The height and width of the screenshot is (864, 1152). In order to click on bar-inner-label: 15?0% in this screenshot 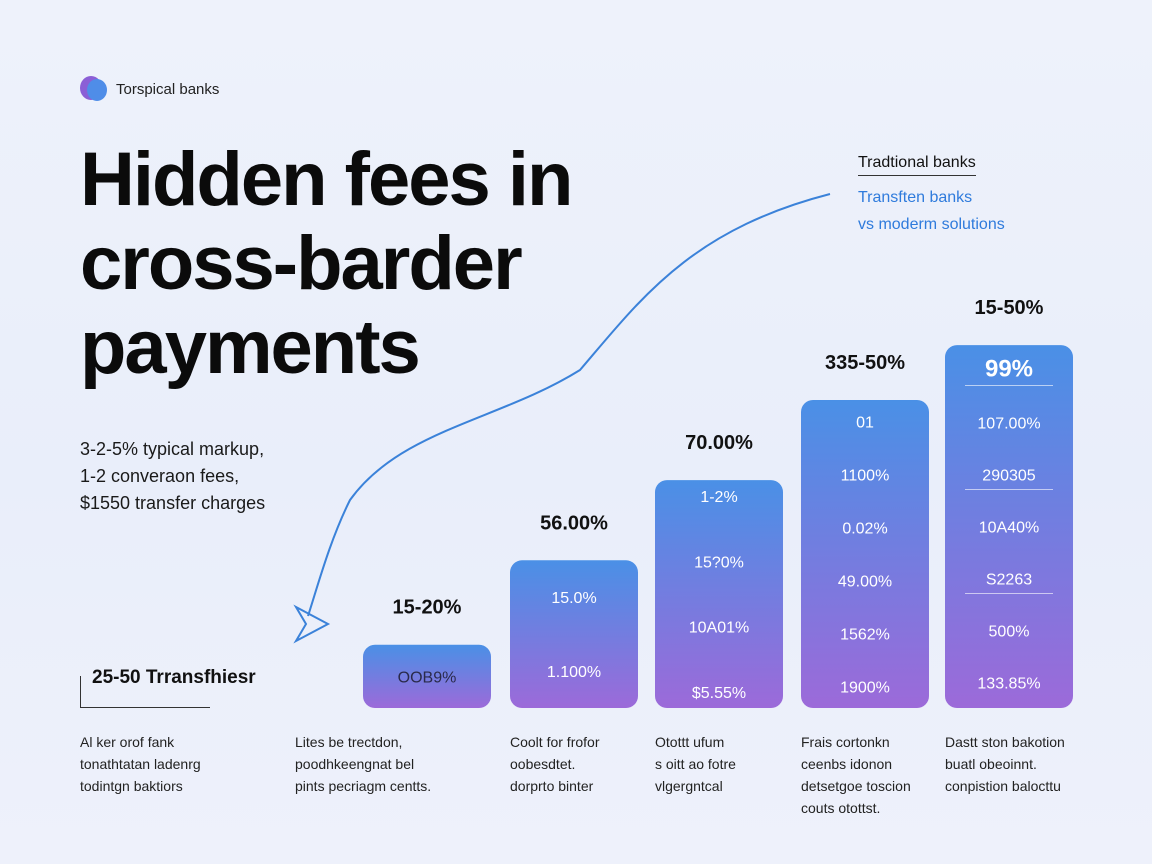, I will do `click(719, 562)`.